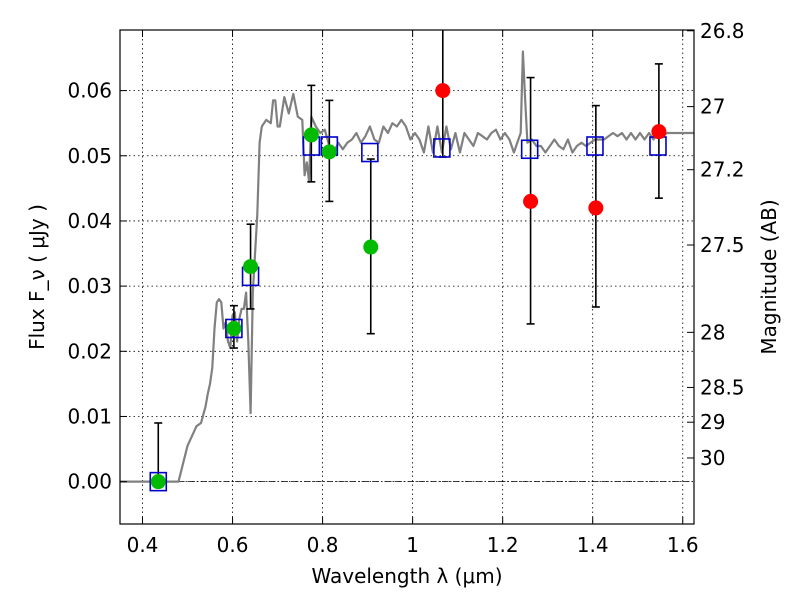  What do you see at coordinates (233, 545) in the screenshot?
I see `x-tick-label: 0.6` at bounding box center [233, 545].